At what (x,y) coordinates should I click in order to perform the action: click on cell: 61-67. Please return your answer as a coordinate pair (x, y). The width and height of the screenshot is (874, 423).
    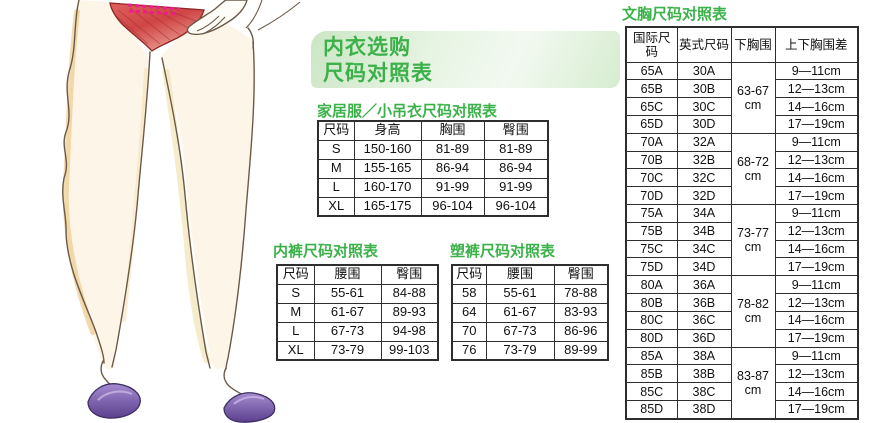
    Looking at the image, I should click on (347, 312).